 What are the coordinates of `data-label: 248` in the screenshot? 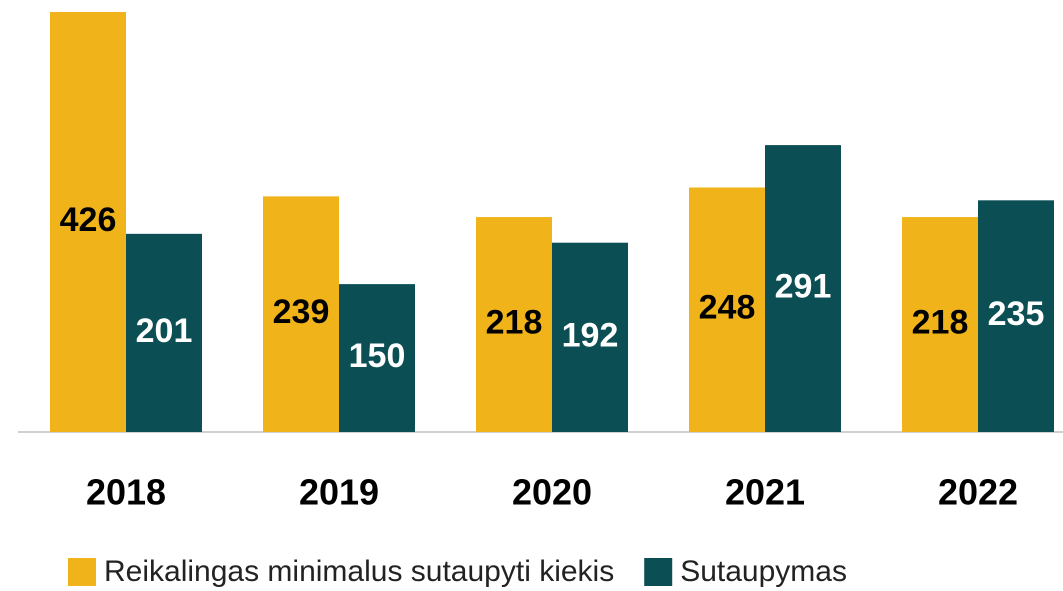 It's located at (727, 308).